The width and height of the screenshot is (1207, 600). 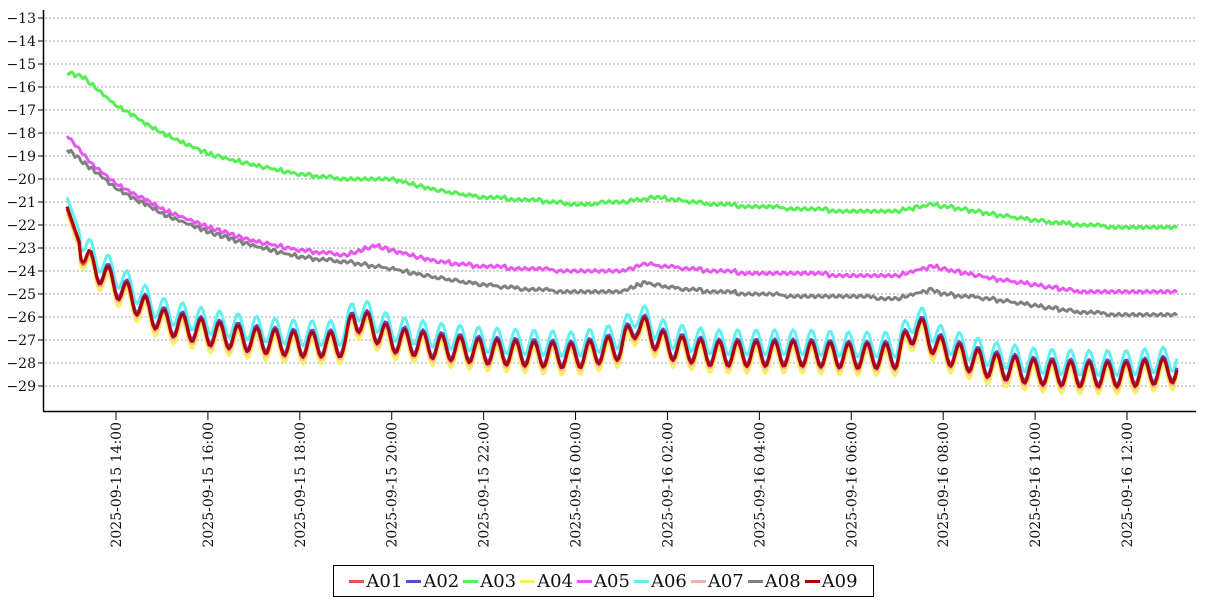 What do you see at coordinates (498, 581) in the screenshot?
I see `legend-label: A03` at bounding box center [498, 581].